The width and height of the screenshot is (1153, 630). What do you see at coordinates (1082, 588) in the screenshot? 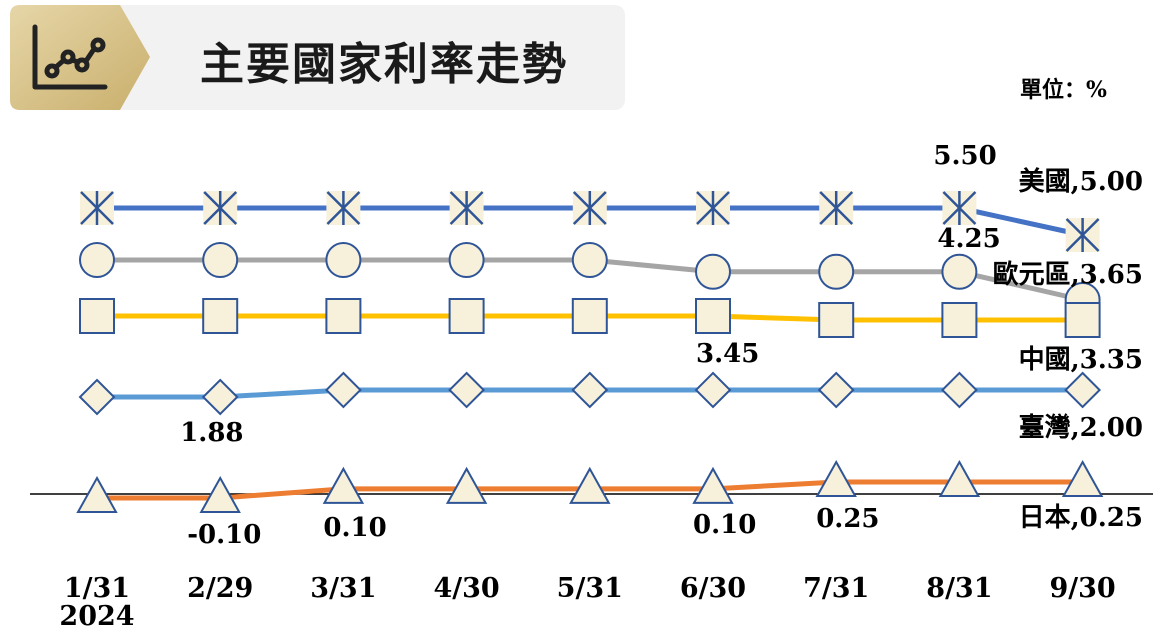
I see `x-tick-label-8: 9/30` at bounding box center [1082, 588].